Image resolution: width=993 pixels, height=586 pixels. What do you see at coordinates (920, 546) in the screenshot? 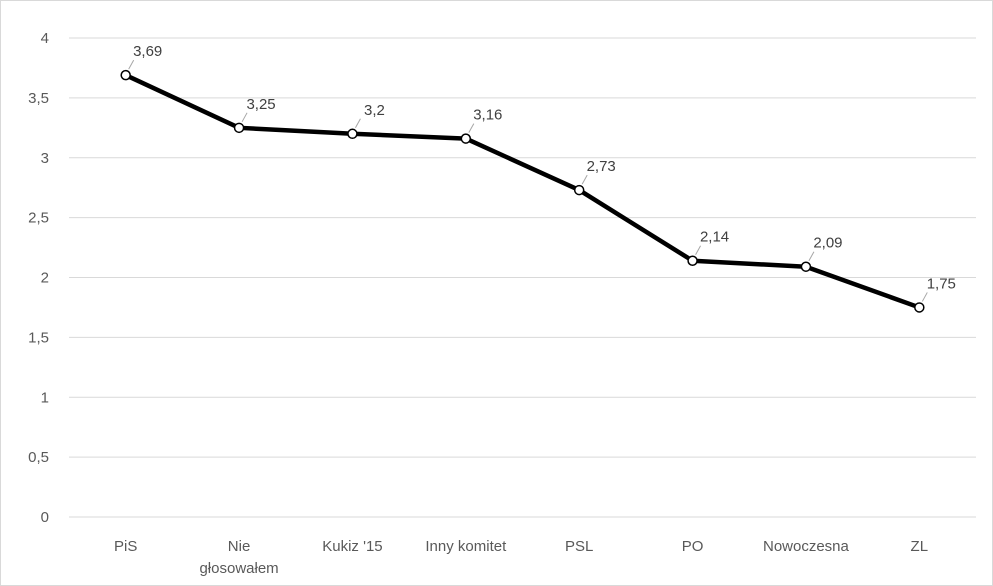
I see `x-category-label: ZL` at bounding box center [920, 546].